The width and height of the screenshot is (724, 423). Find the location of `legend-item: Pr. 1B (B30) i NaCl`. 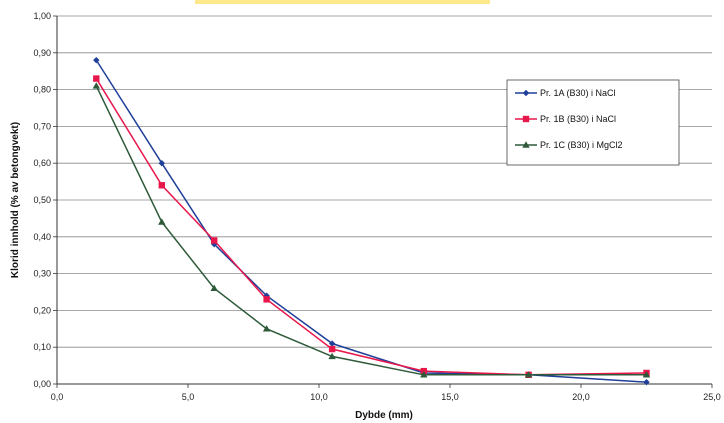

legend-item: Pr. 1B (B30) i NaCl is located at coordinates (565, 119).